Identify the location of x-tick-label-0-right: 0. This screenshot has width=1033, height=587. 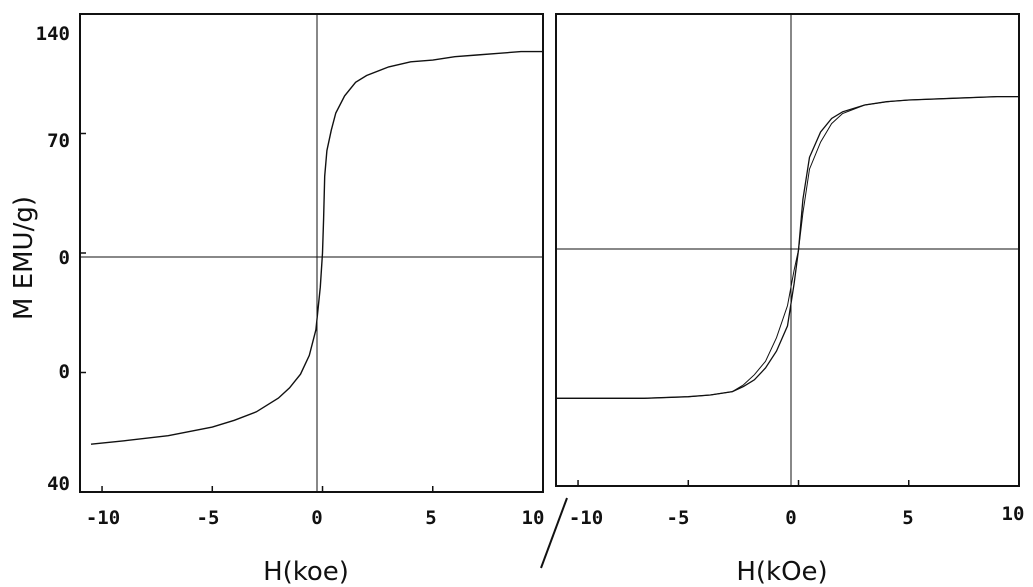
(790, 518).